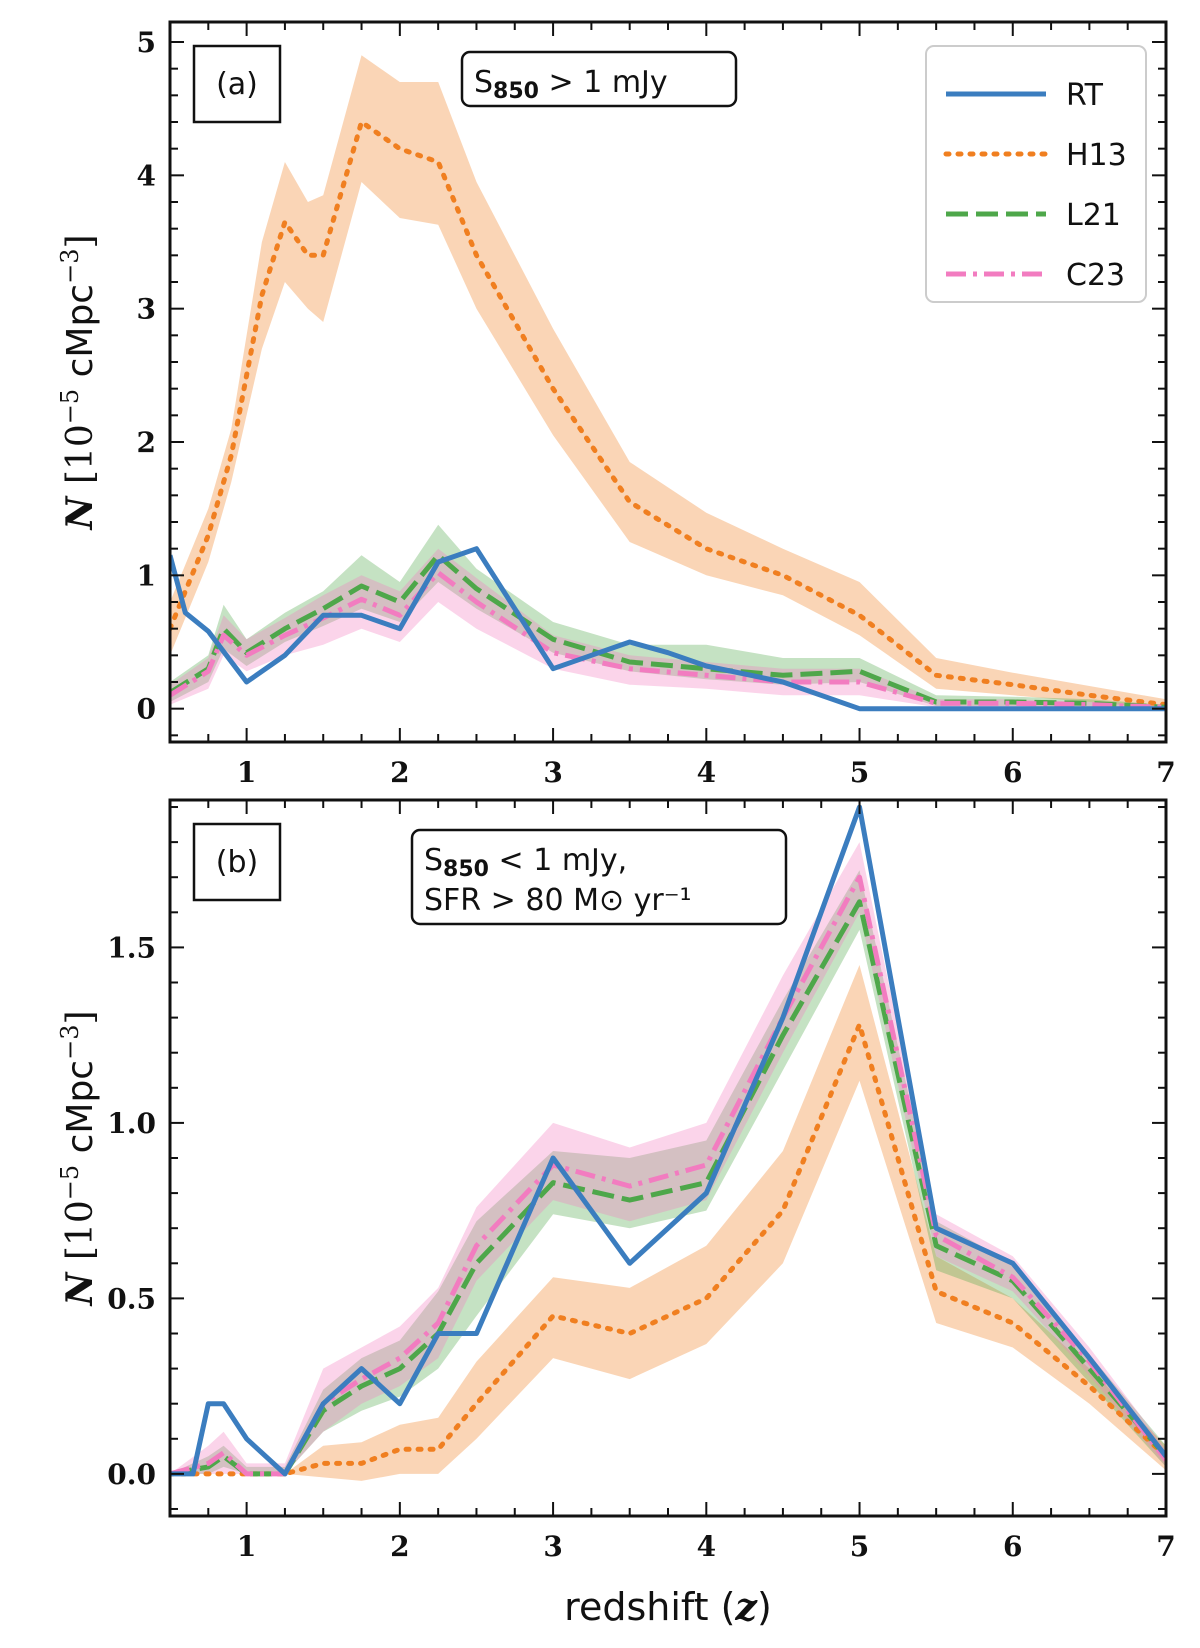 Image resolution: width=1200 pixels, height=1648 pixels. I want to click on y-tick-label: 4, so click(146, 175).